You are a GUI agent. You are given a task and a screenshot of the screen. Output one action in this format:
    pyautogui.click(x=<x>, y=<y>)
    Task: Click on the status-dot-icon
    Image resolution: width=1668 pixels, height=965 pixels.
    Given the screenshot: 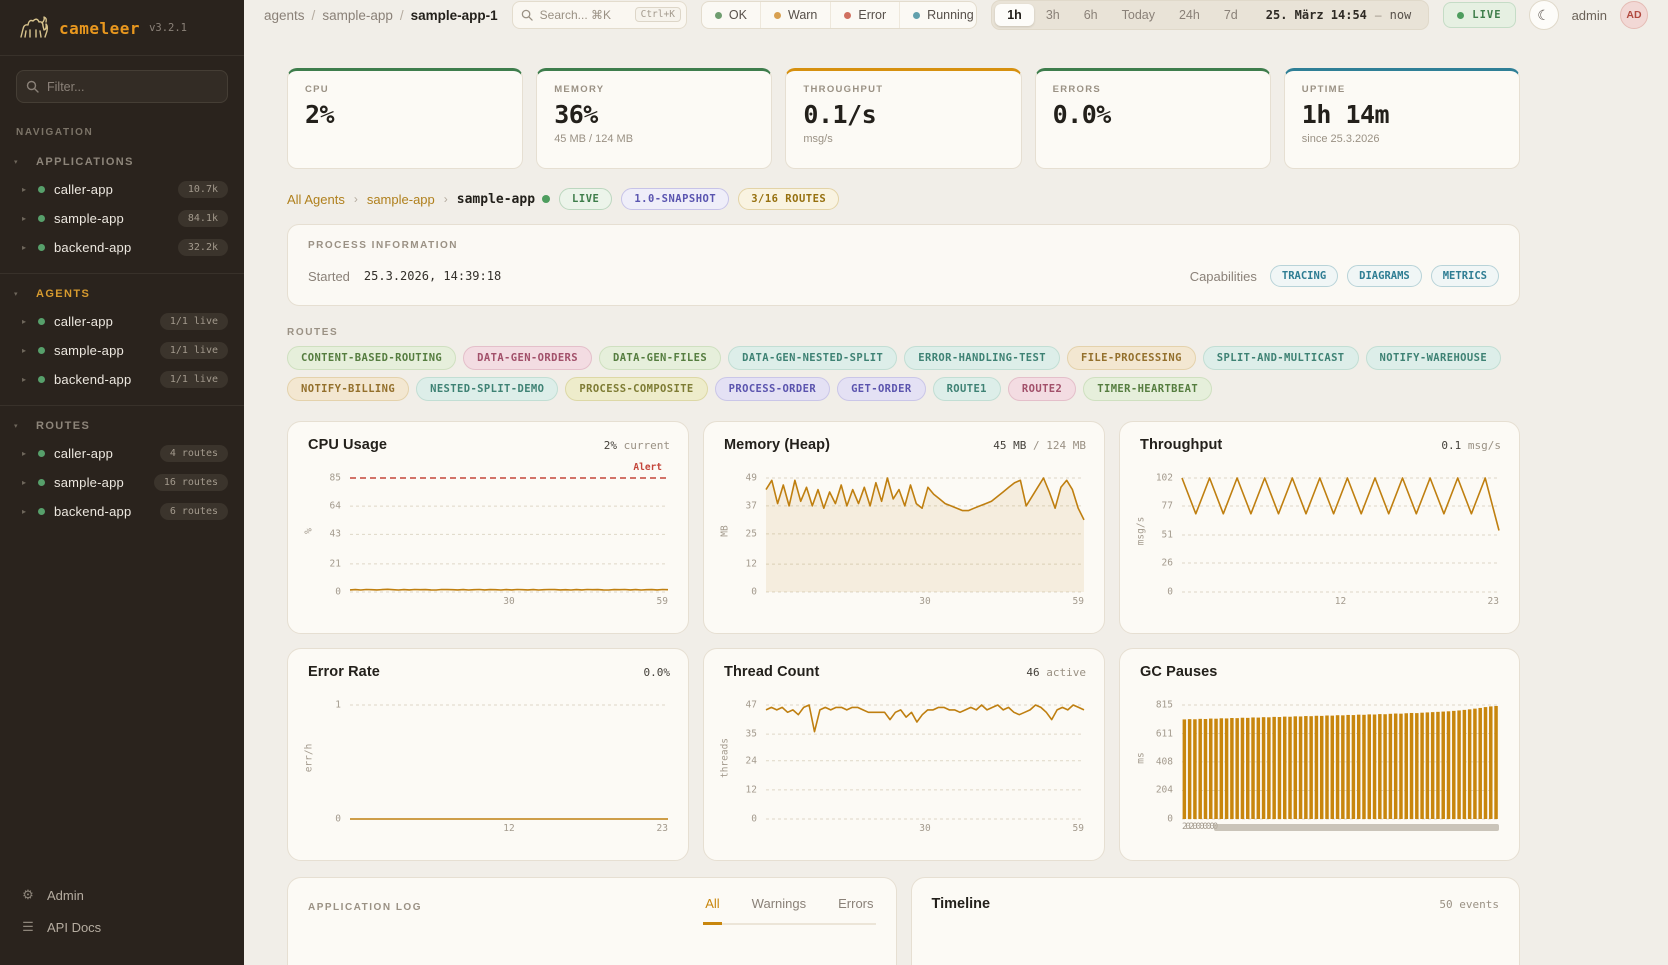 What is the action you would take?
    pyautogui.click(x=777, y=15)
    